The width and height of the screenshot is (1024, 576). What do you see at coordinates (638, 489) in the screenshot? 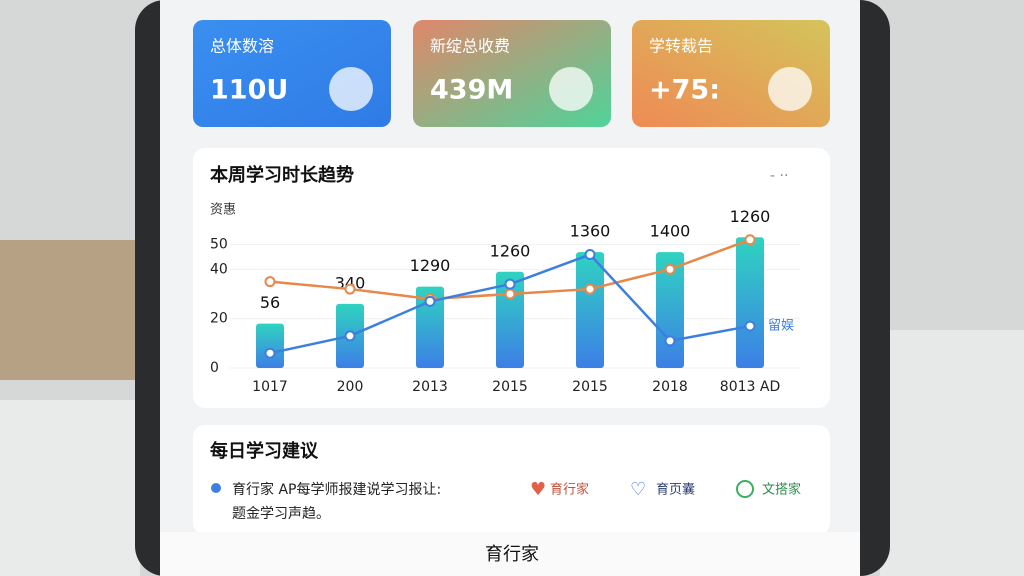
I see `tag-icon: ♡` at bounding box center [638, 489].